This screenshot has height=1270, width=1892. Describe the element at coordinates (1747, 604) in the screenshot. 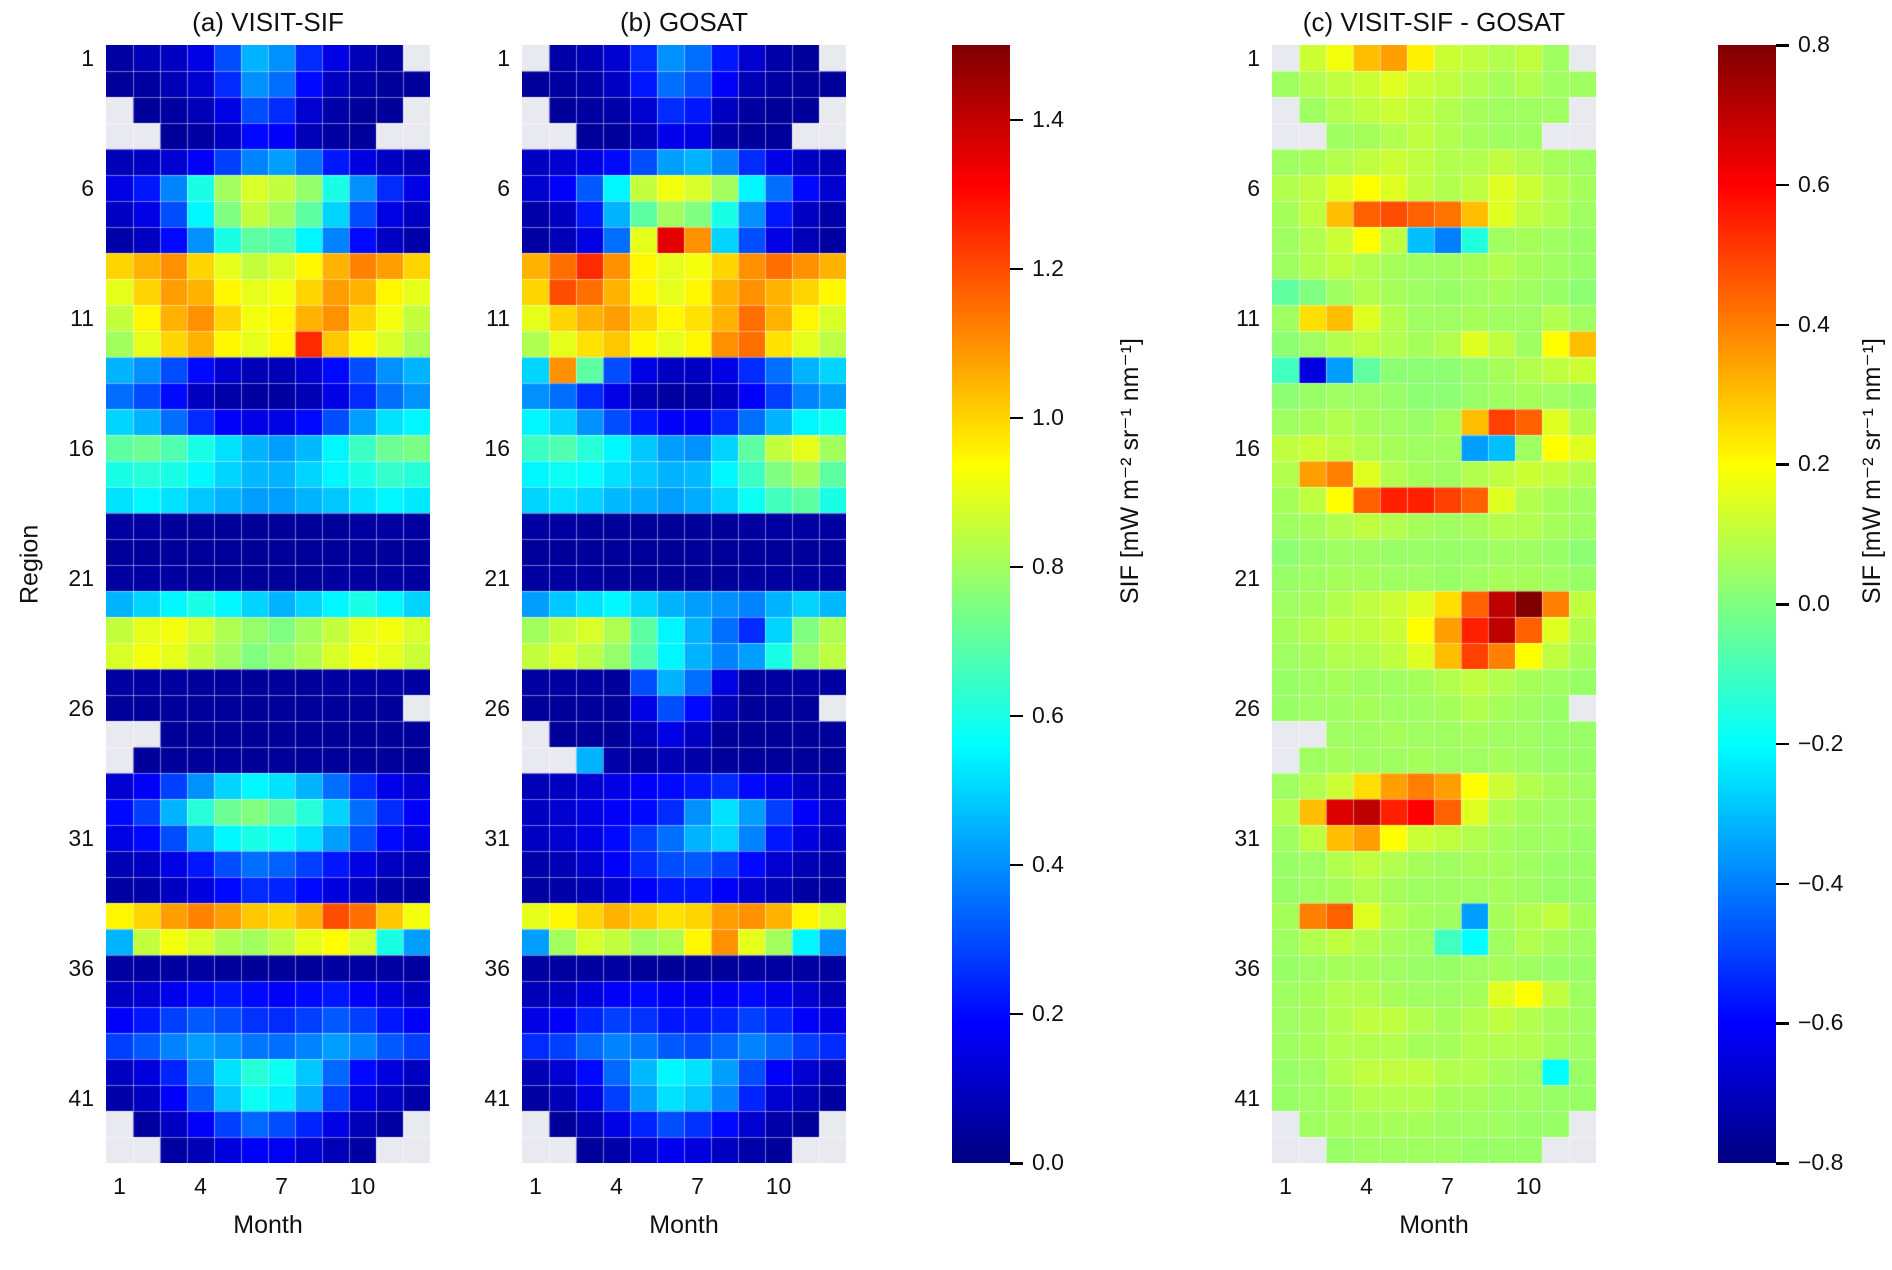

I see `colorbar-diff-gradient` at that location.